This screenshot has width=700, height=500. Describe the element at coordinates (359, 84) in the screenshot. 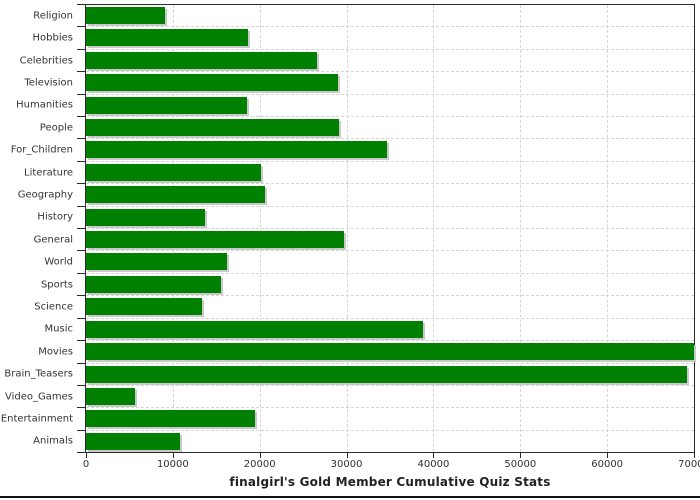

I see `bar-row: Television` at that location.